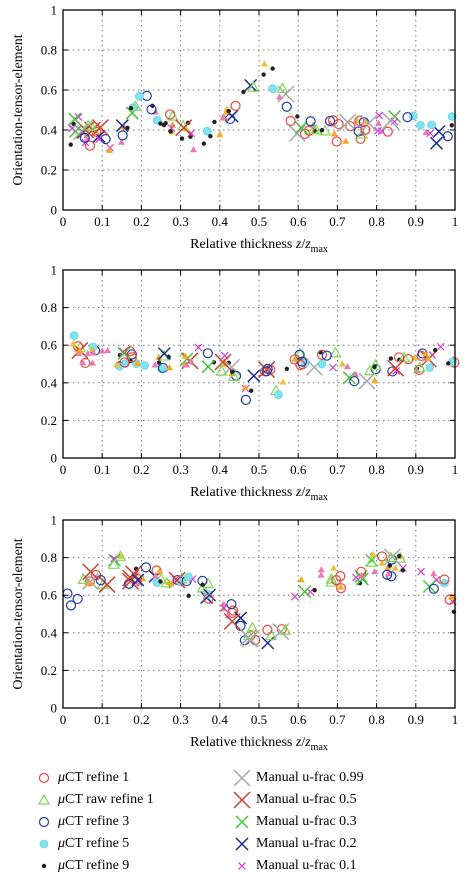  What do you see at coordinates (102, 469) in the screenshot?
I see `x-tick-label: 0.1` at bounding box center [102, 469].